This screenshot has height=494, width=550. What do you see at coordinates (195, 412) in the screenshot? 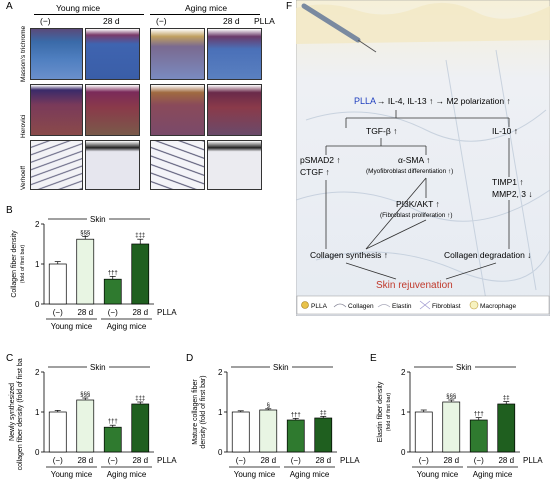
I see `y-axis-label: Mature collagen fiber` at bounding box center [195, 412].